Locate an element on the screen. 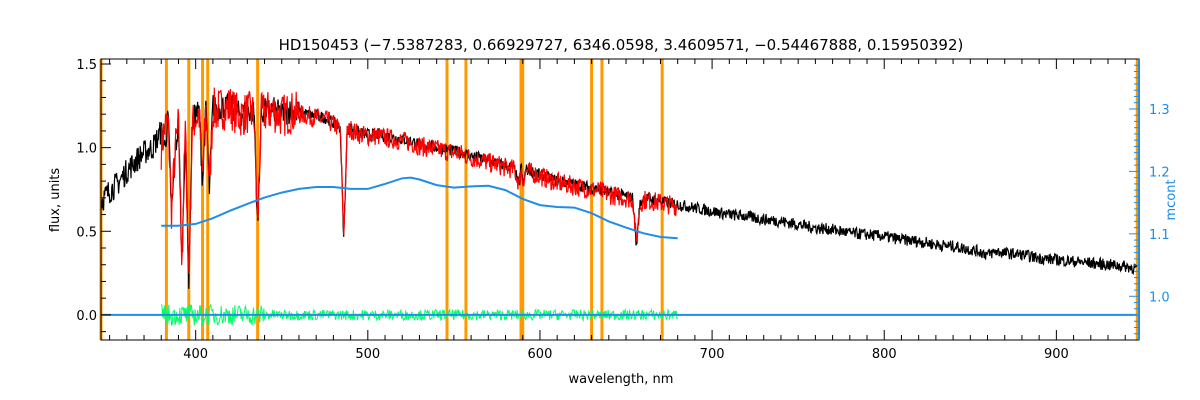 Image resolution: width=1200 pixels, height=400 pixels. right-tick-label: 1.1 is located at coordinates (1159, 235).